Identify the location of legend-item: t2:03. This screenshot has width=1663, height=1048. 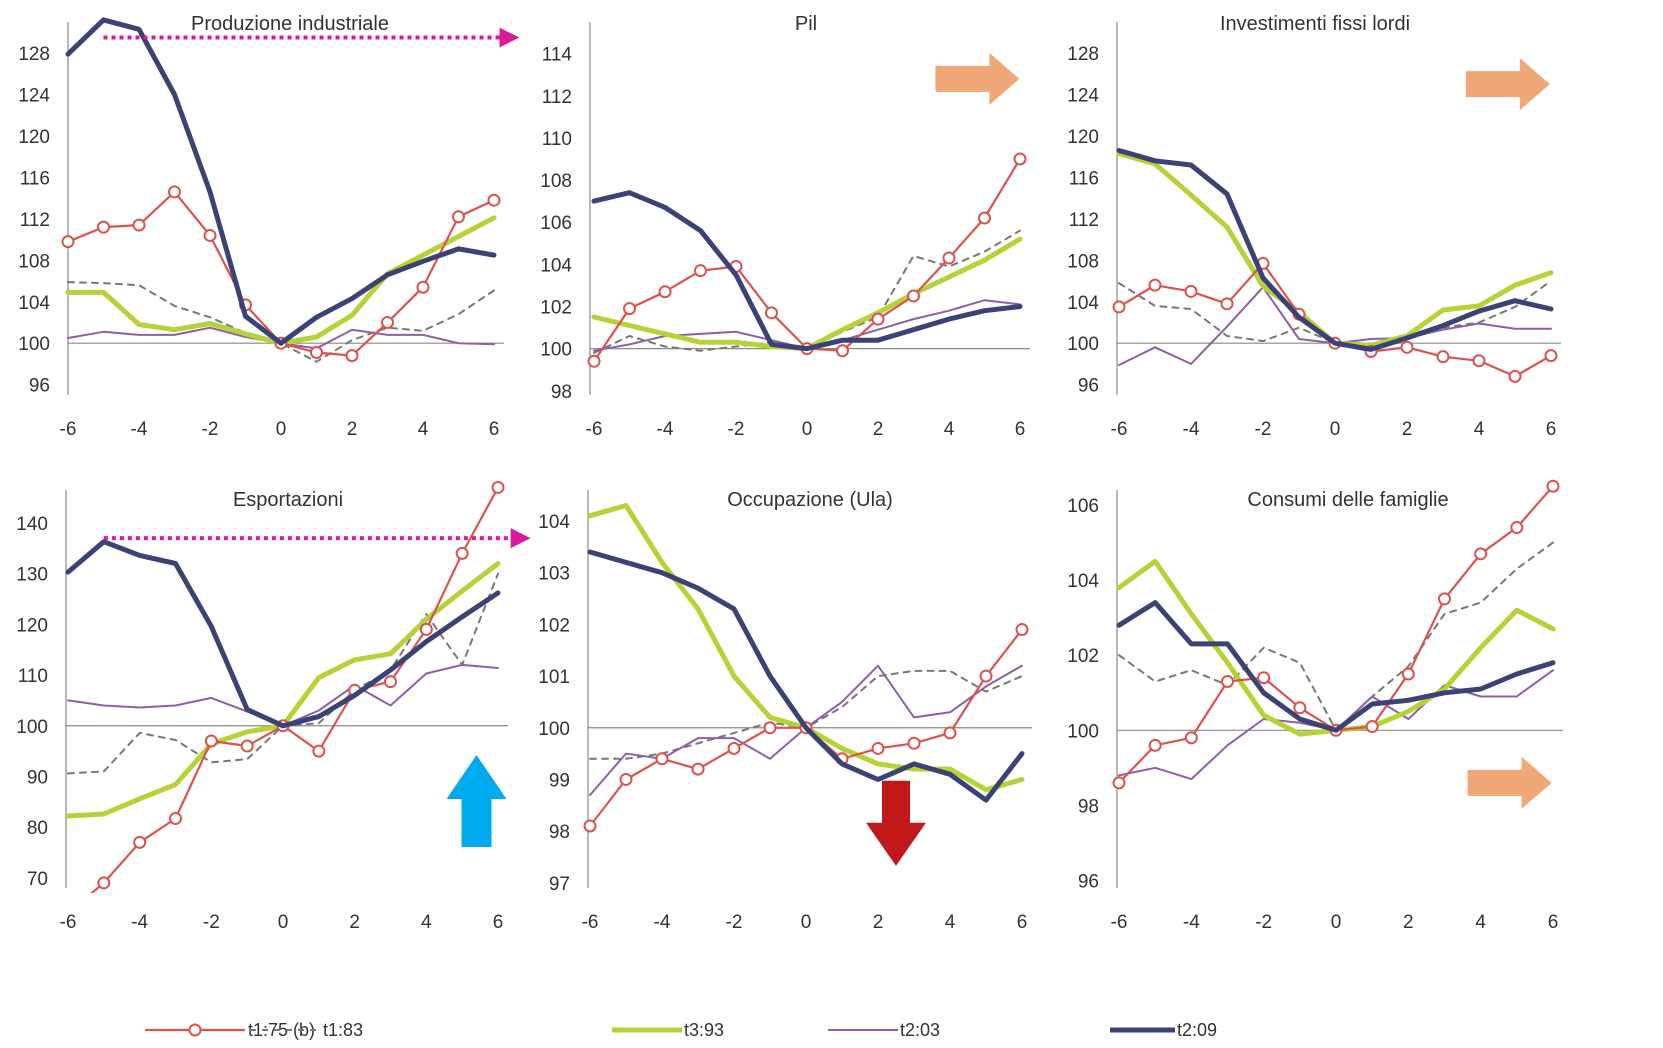
(884, 1030).